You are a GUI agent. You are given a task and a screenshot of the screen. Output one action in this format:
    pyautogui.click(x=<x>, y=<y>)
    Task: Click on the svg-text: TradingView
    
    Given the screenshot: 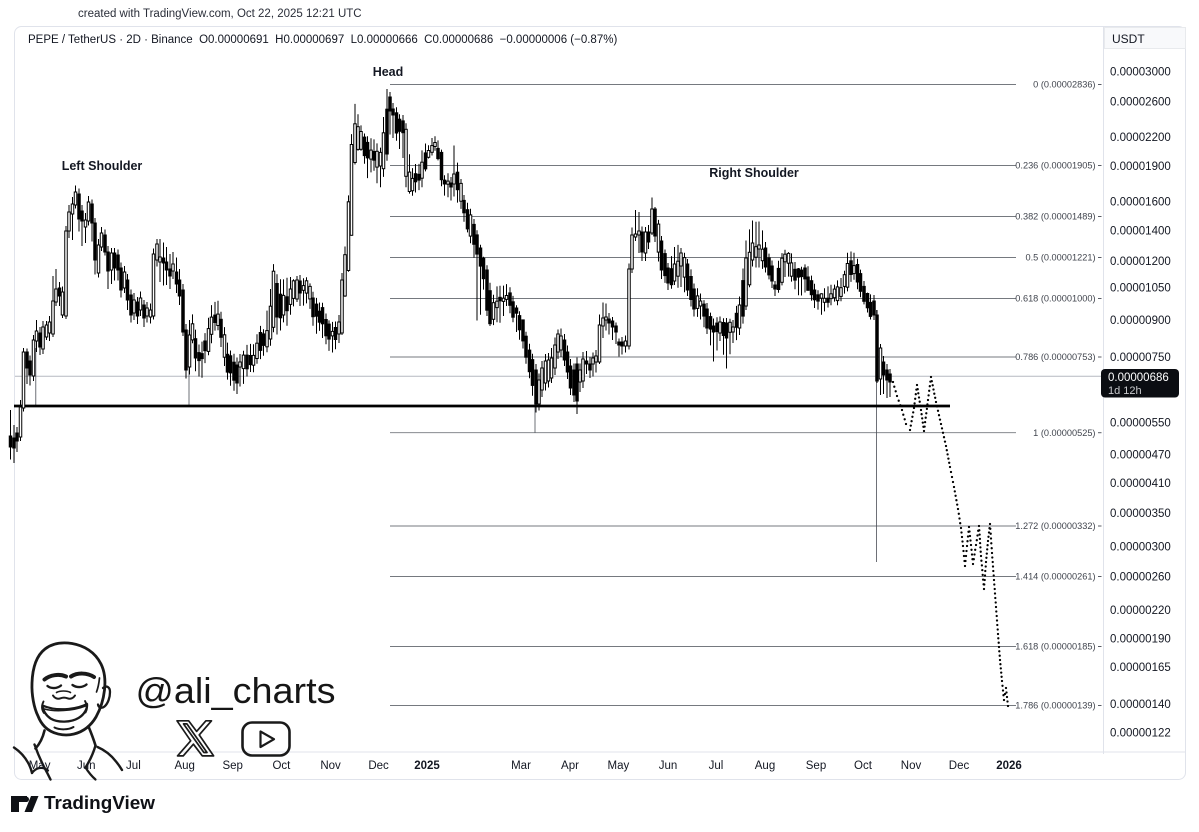 What is the action you would take?
    pyautogui.click(x=100, y=803)
    